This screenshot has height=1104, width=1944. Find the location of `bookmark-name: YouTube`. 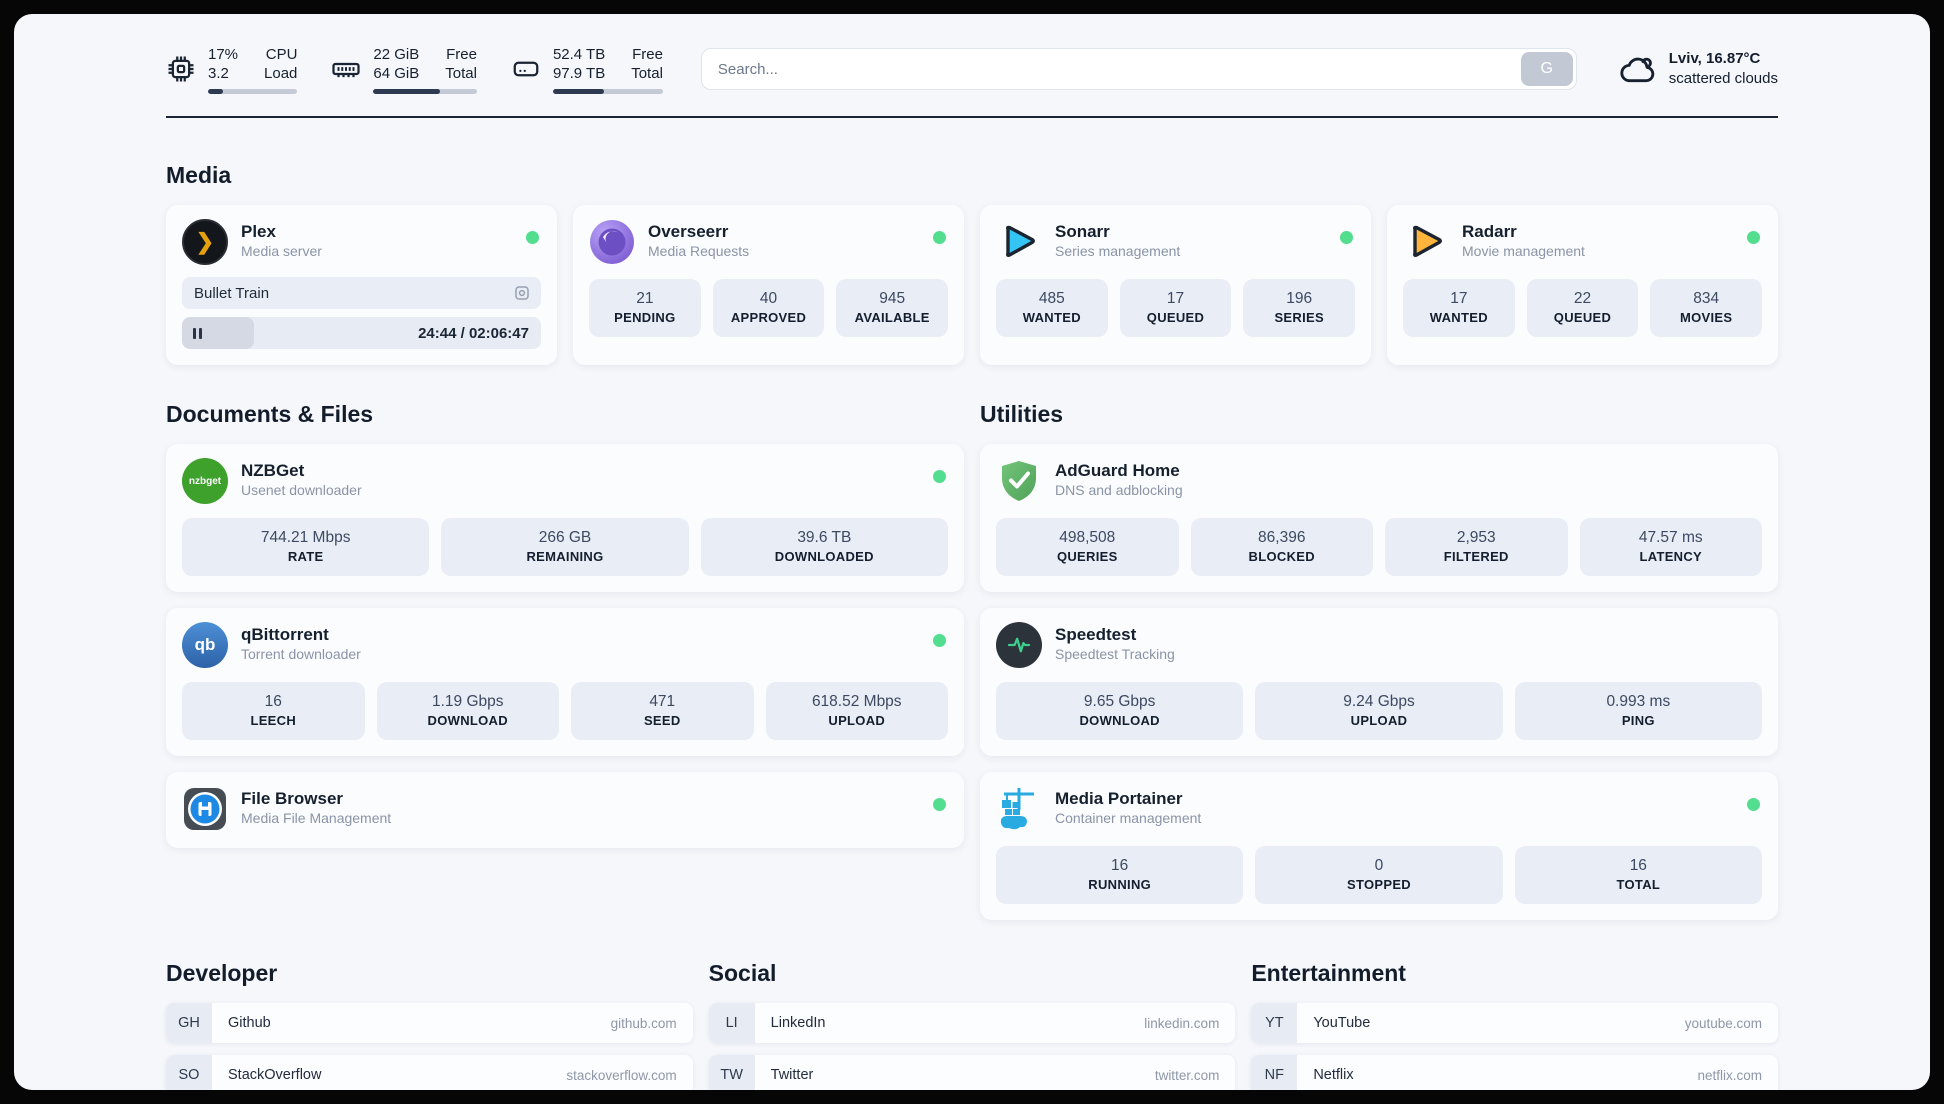

bookmark-name: YouTube is located at coordinates (1342, 1023).